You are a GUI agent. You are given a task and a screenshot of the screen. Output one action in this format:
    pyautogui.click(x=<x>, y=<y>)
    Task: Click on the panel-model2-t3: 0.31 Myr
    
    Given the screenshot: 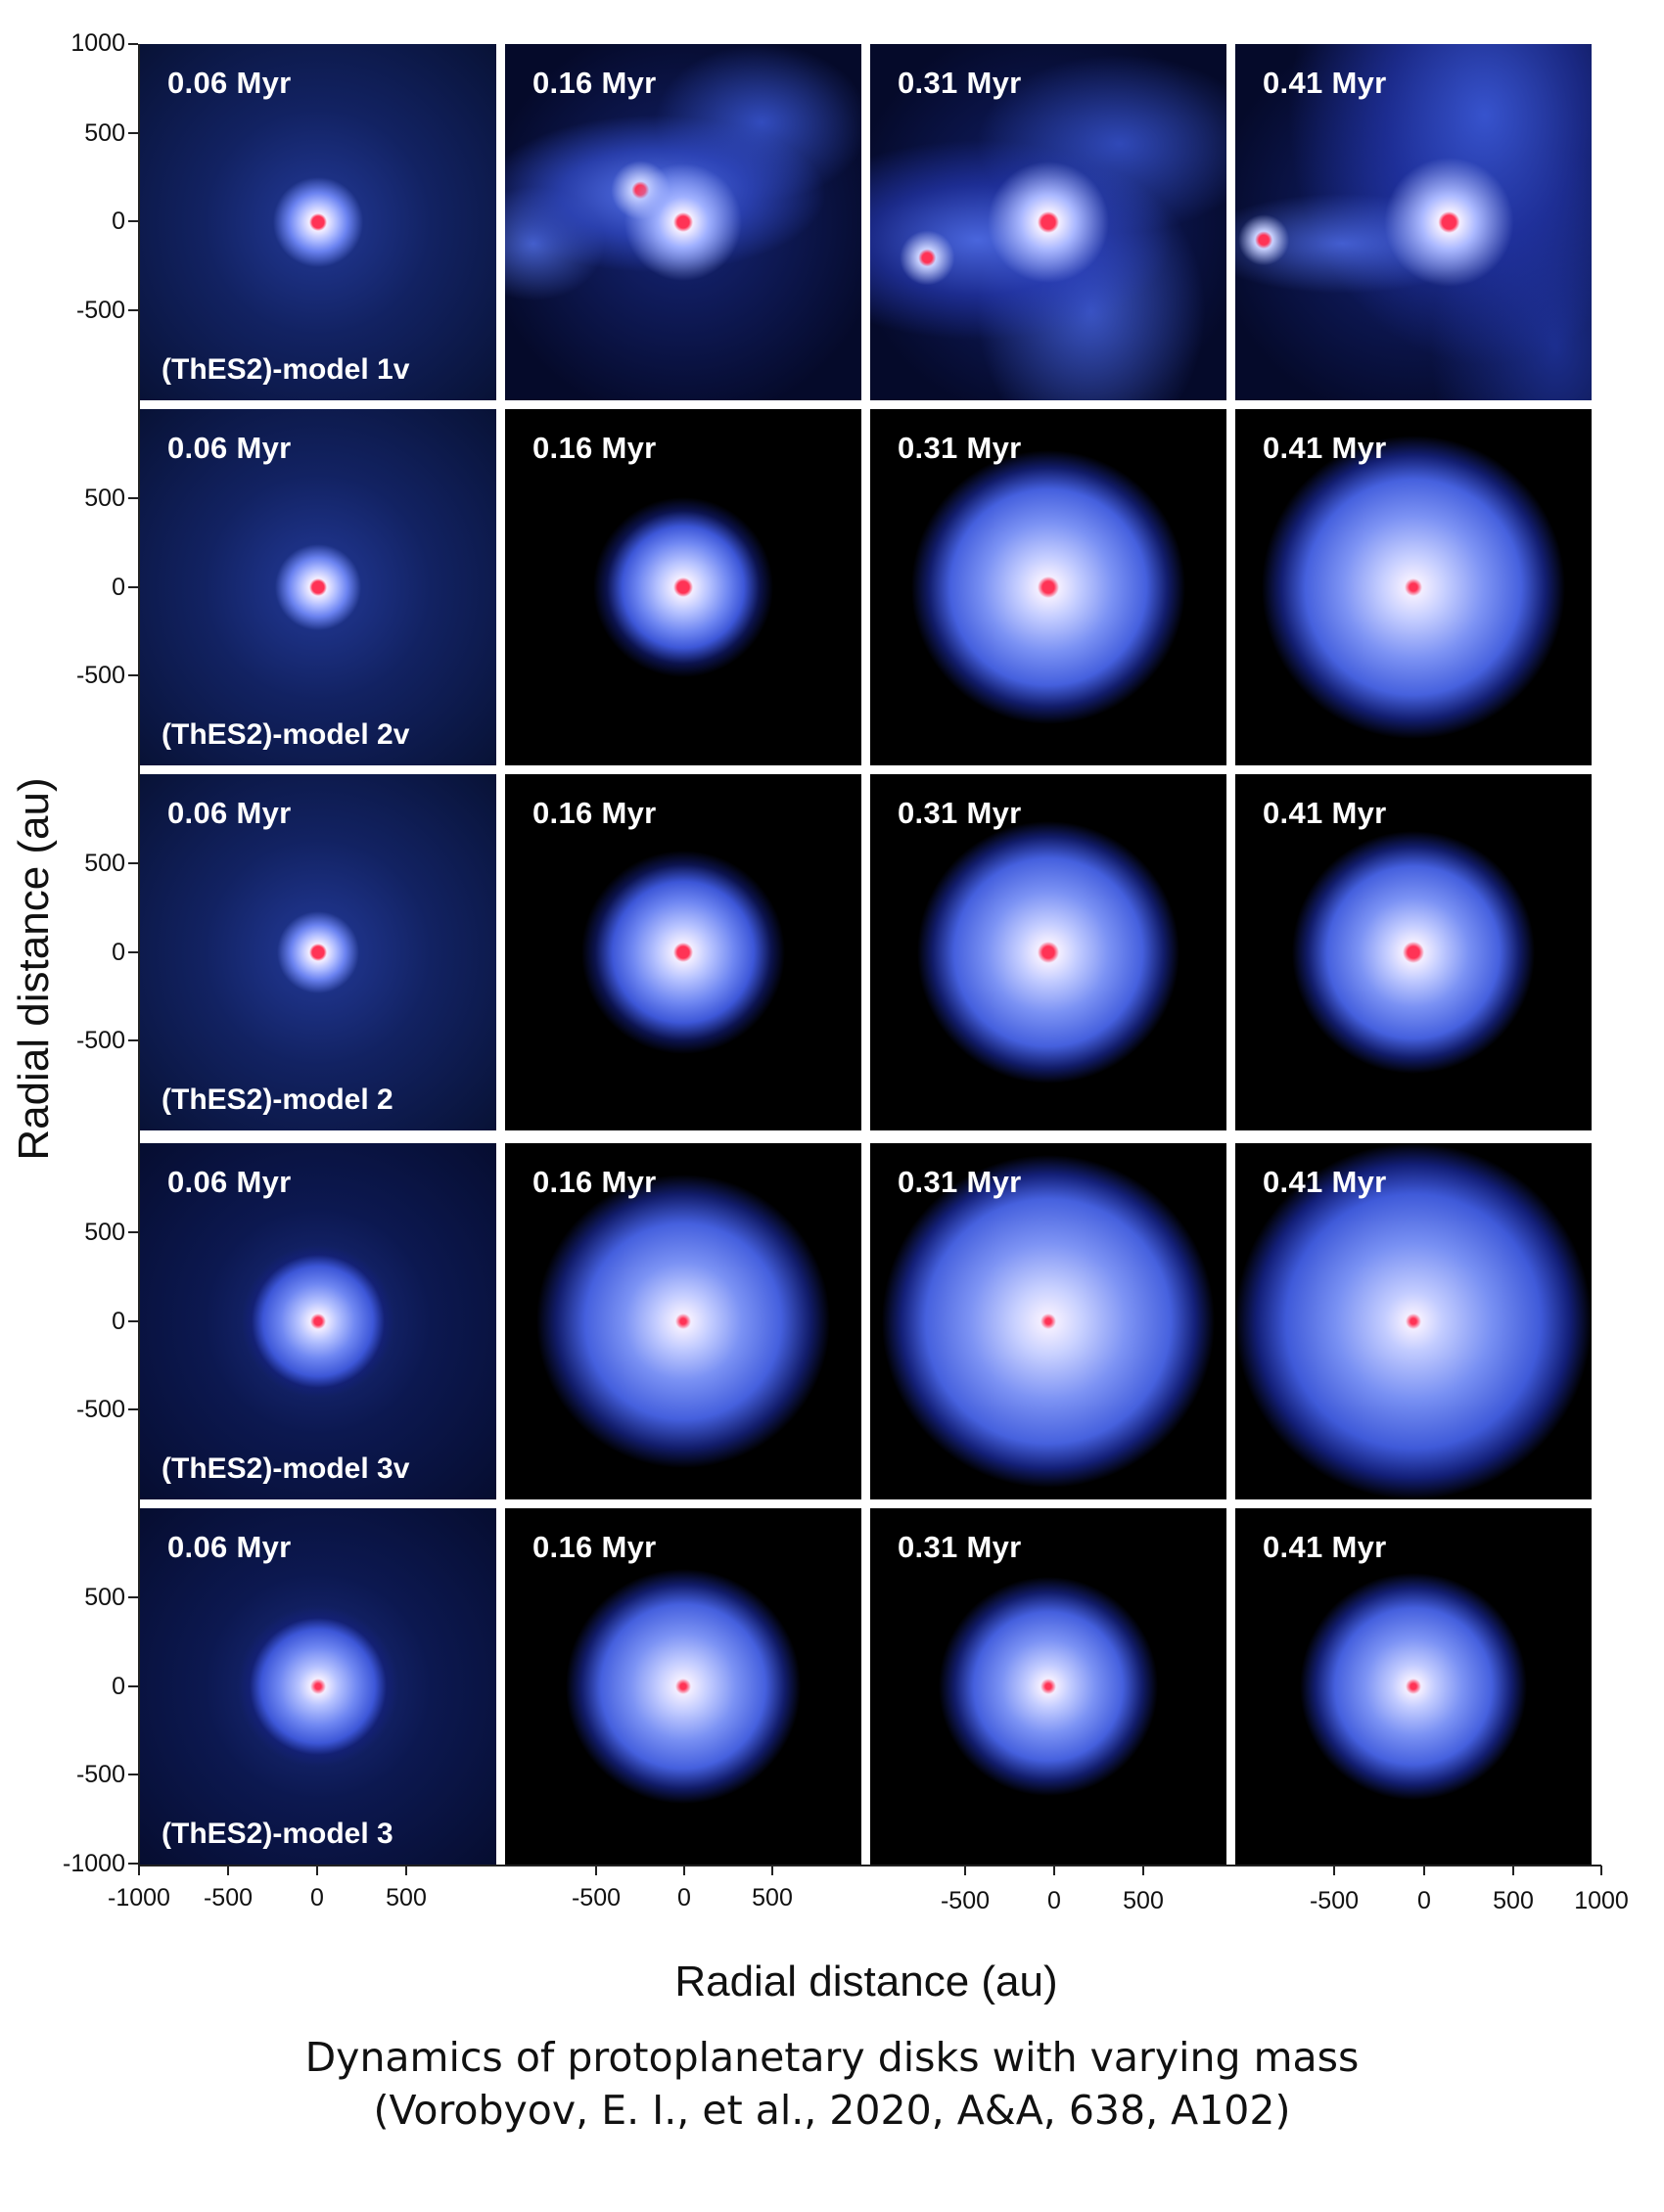 What is the action you would take?
    pyautogui.click(x=1048, y=952)
    